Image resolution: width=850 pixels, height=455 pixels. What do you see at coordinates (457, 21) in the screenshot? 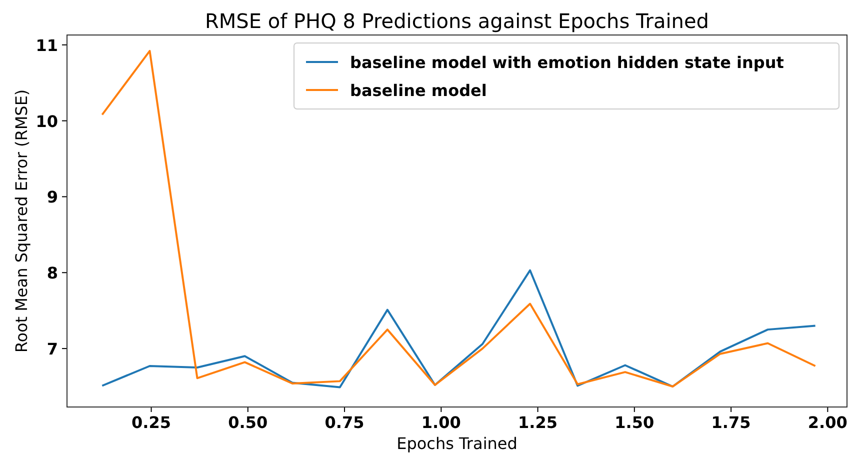
I see `chart-title: RMSE of PHQ 8 Predictions against Epochs Trained` at bounding box center [457, 21].